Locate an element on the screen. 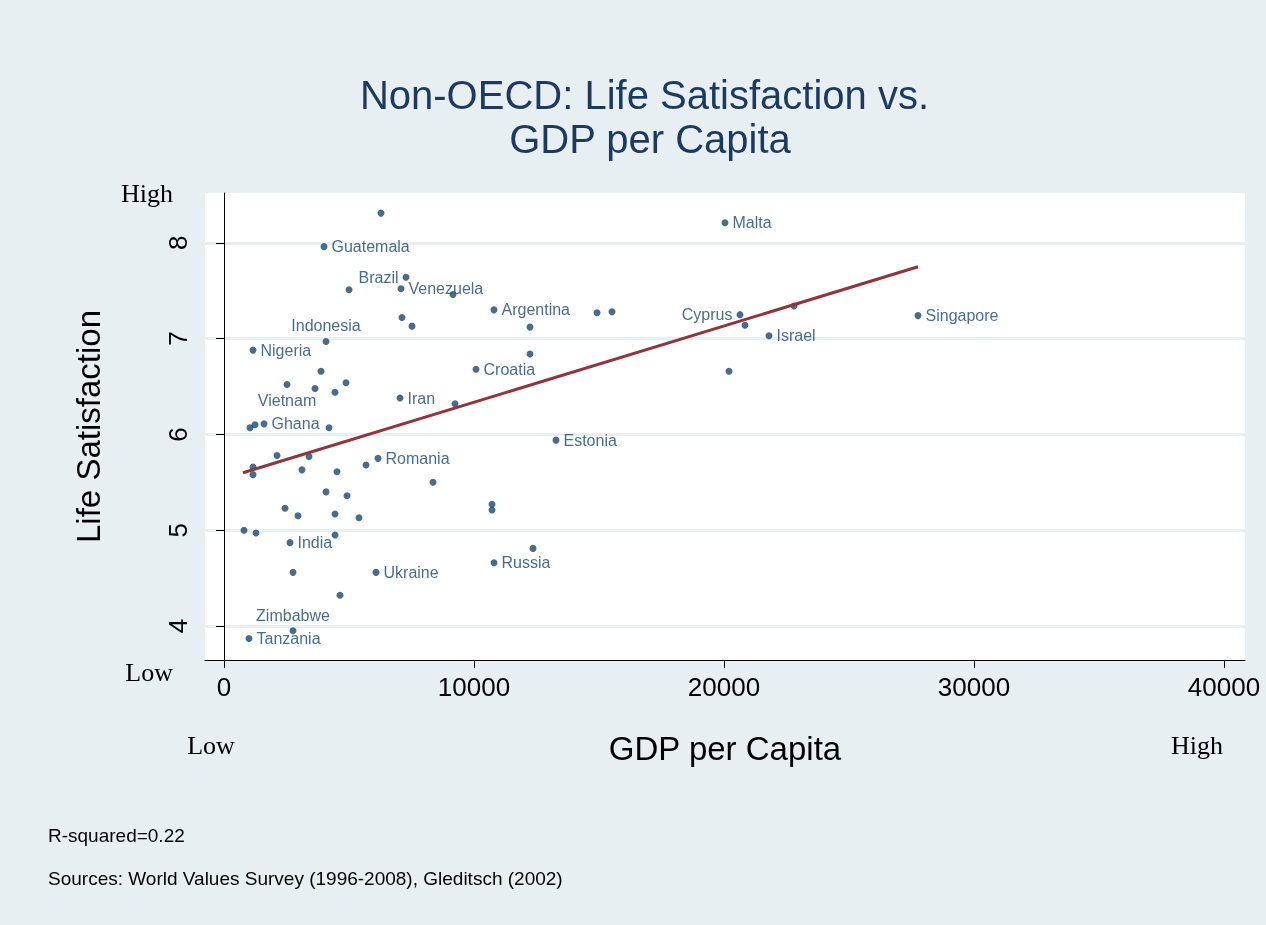 The image size is (1266, 925). data-label: Cyprus is located at coordinates (707, 315).